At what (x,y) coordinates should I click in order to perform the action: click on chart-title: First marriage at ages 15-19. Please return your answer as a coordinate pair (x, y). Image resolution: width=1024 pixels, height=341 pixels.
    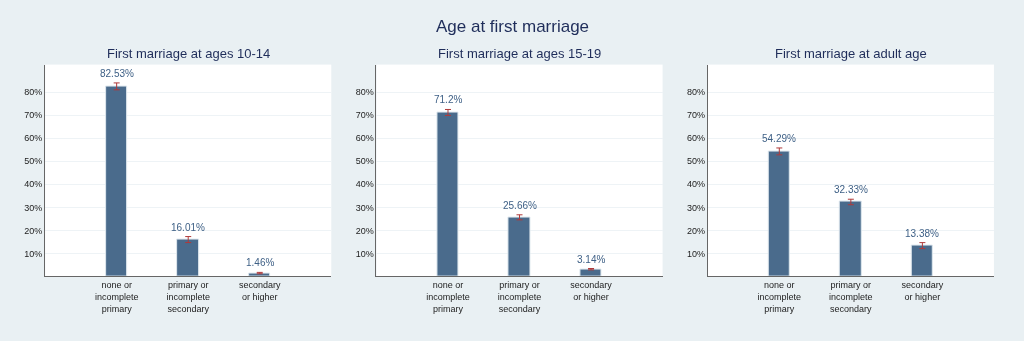
    Looking at the image, I should click on (520, 53).